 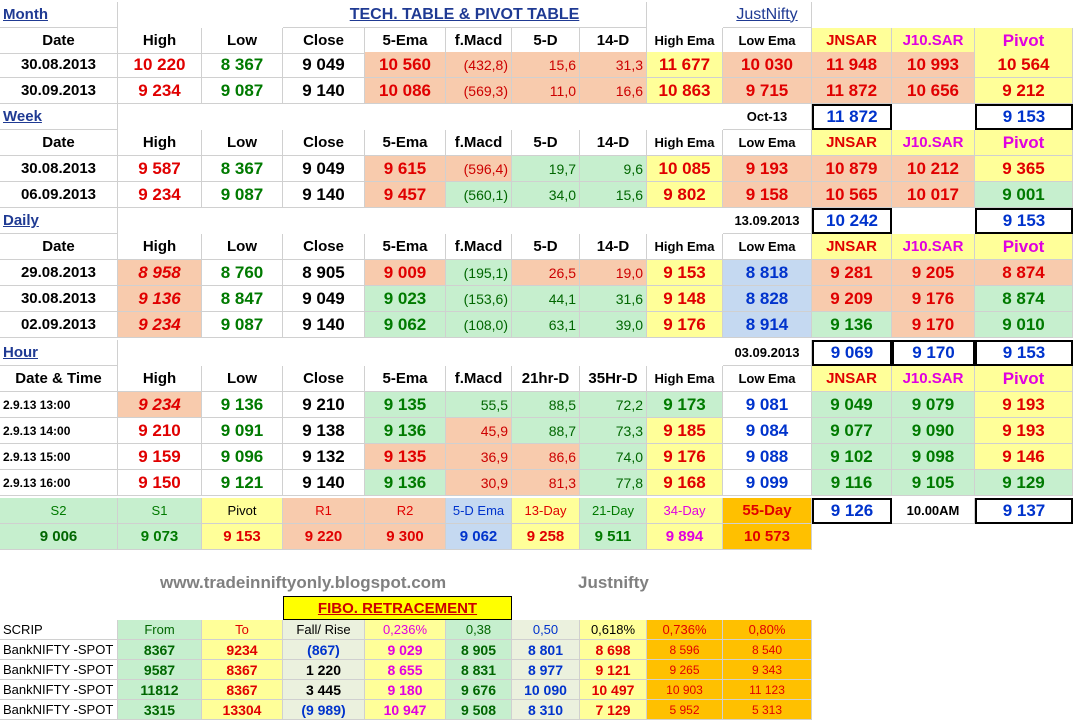 I want to click on week-row-0-col-1: 9 587, so click(x=160, y=169).